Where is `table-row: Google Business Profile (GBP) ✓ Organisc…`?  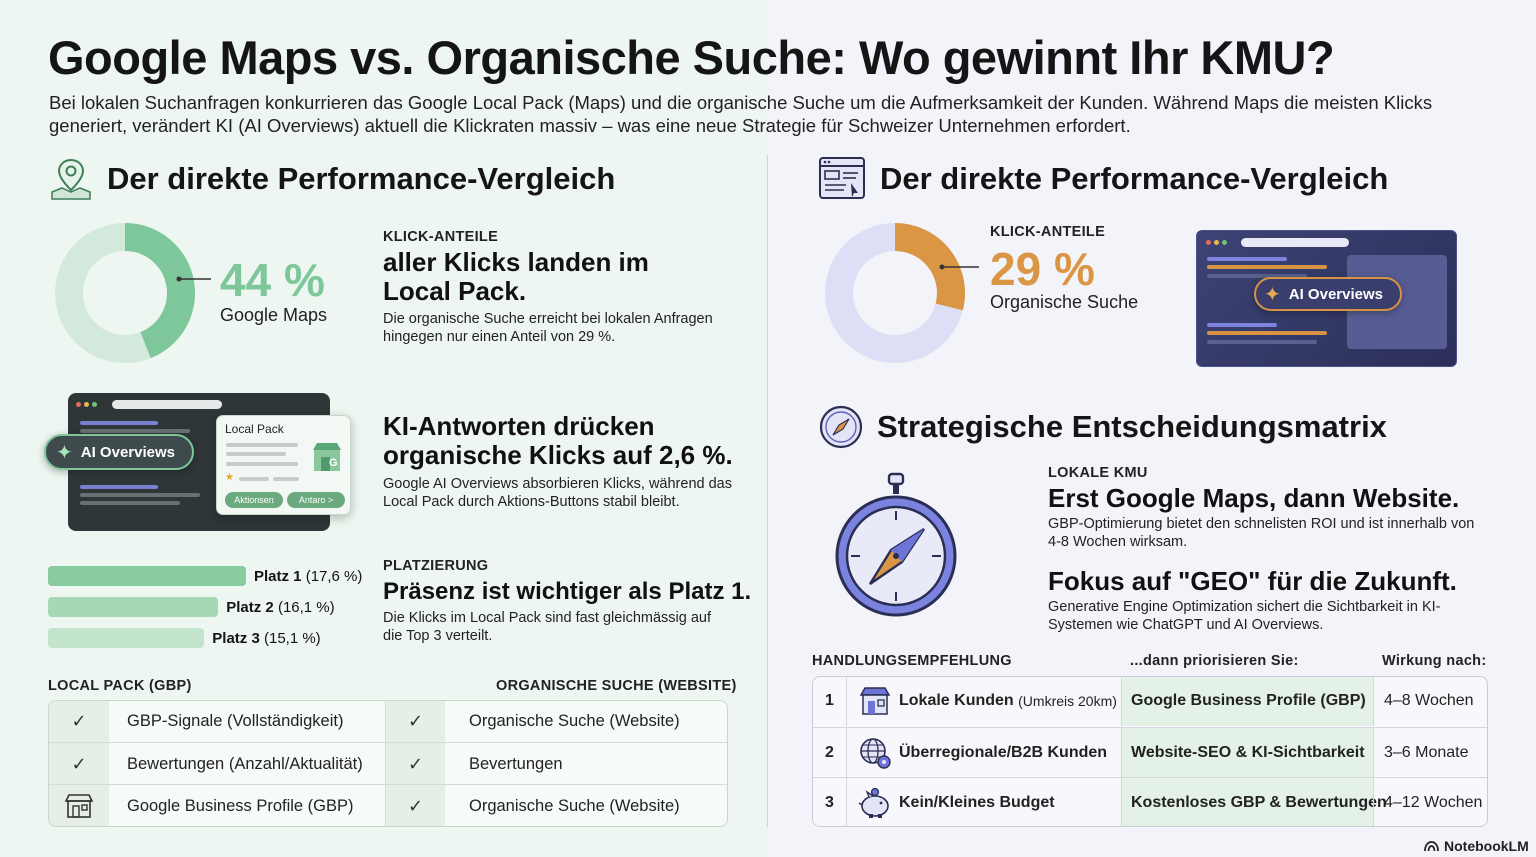 table-row: Google Business Profile (GBP) ✓ Organisc… is located at coordinates (388, 805).